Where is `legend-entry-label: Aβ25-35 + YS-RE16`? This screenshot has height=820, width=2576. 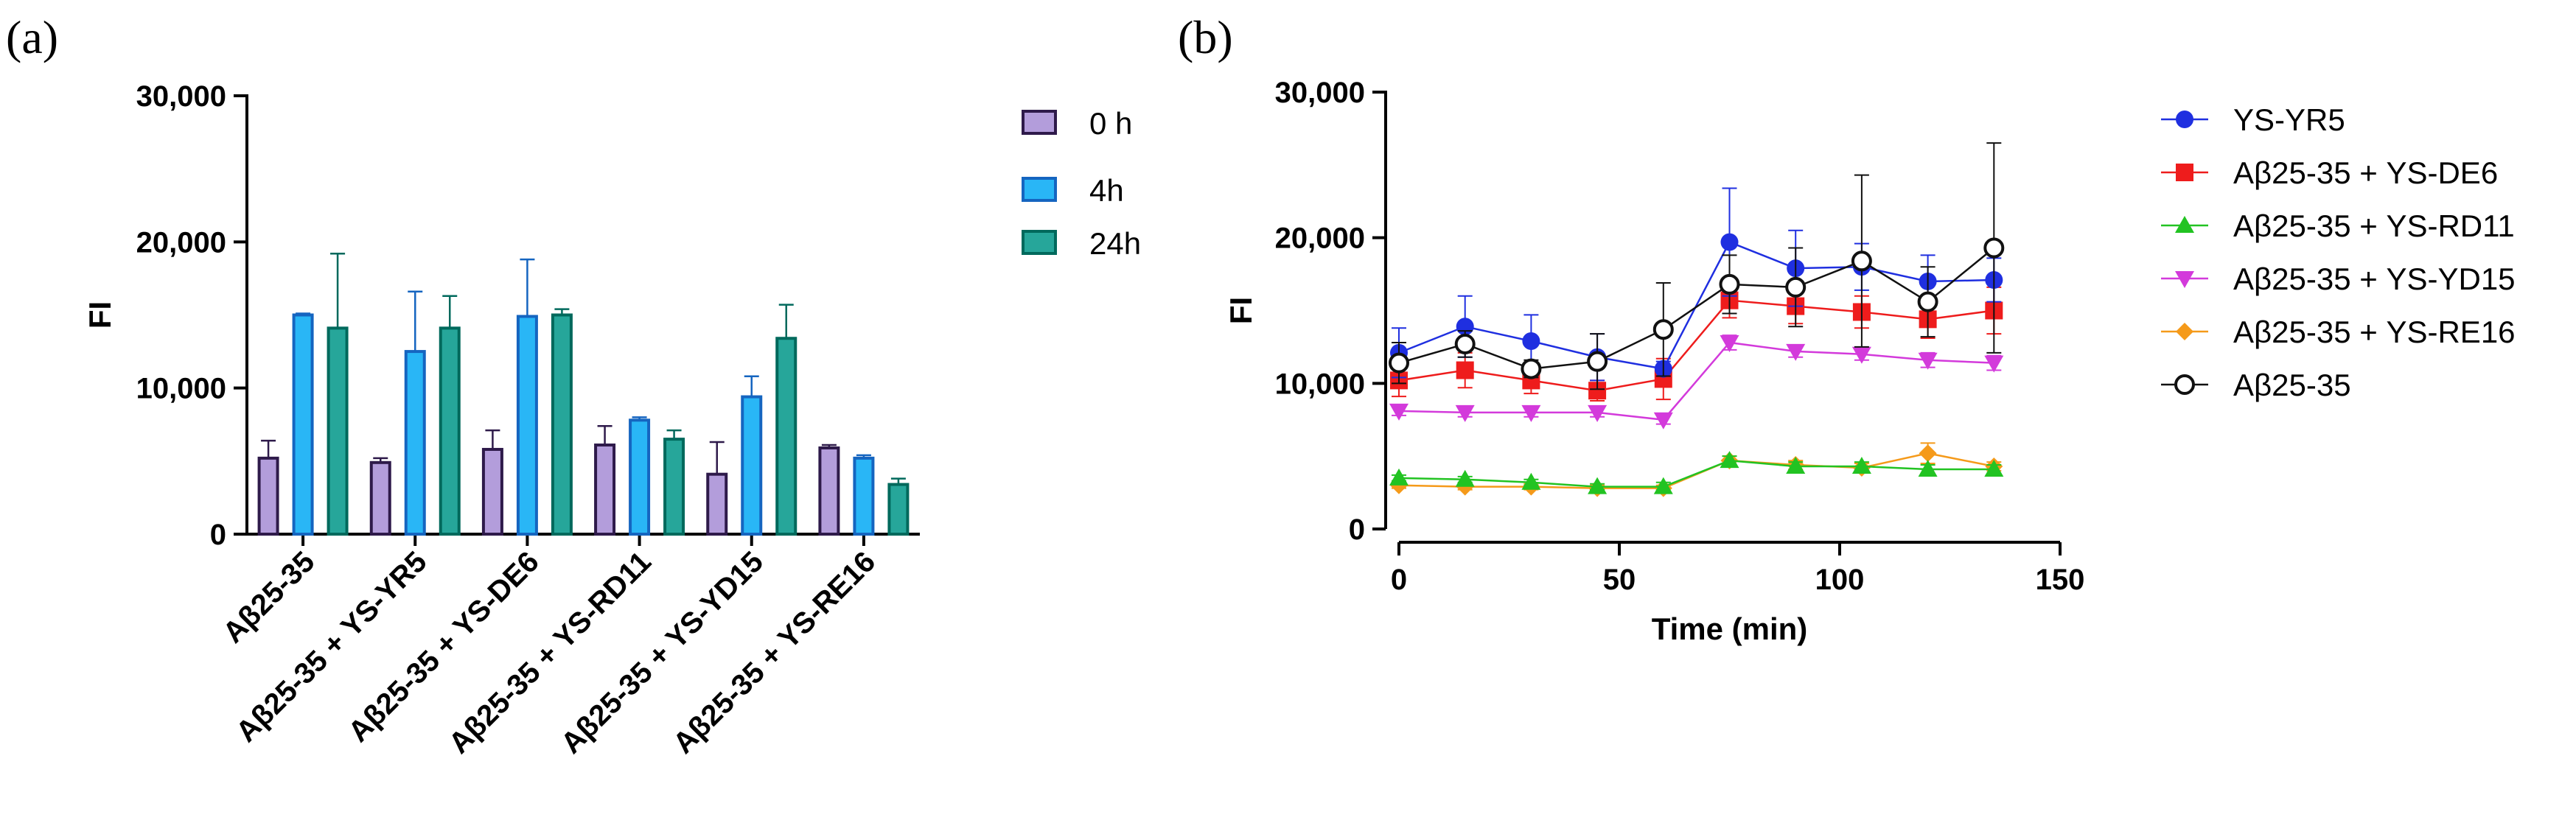 legend-entry-label: Aβ25-35 + YS-RE16 is located at coordinates (2374, 332).